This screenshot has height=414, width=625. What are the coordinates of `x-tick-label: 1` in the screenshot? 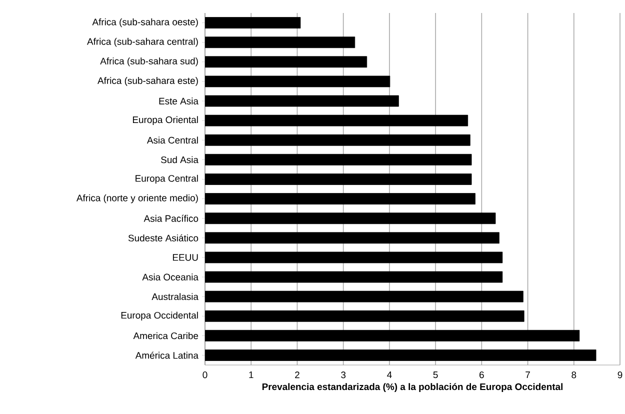 It's located at (251, 375).